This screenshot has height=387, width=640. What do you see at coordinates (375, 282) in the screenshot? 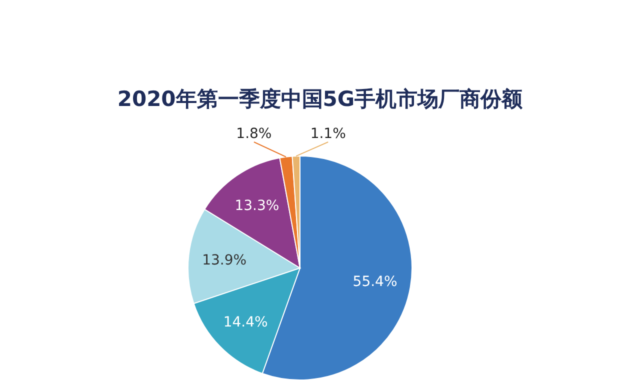
I see `data-label: 55.4%` at bounding box center [375, 282].